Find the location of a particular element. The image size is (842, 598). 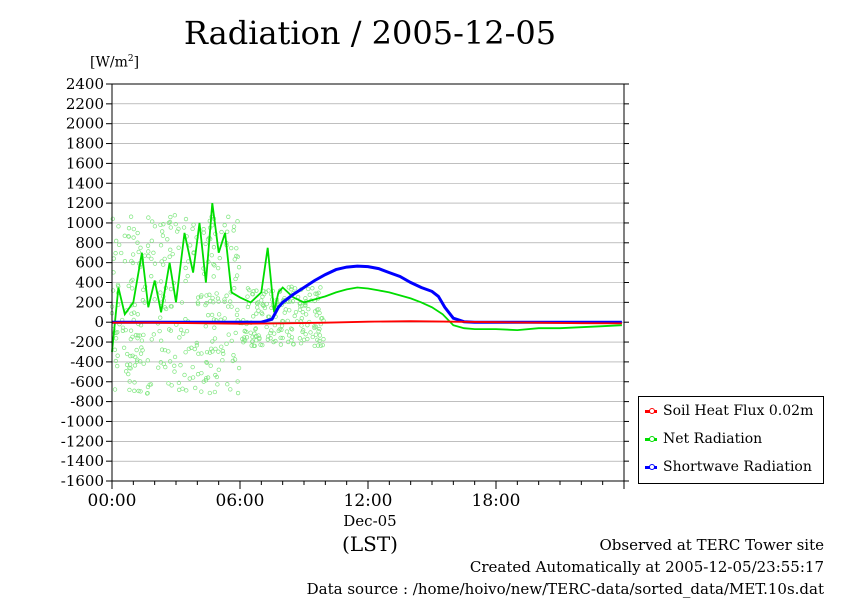

legend-swatch-soil is located at coordinates (651, 410).